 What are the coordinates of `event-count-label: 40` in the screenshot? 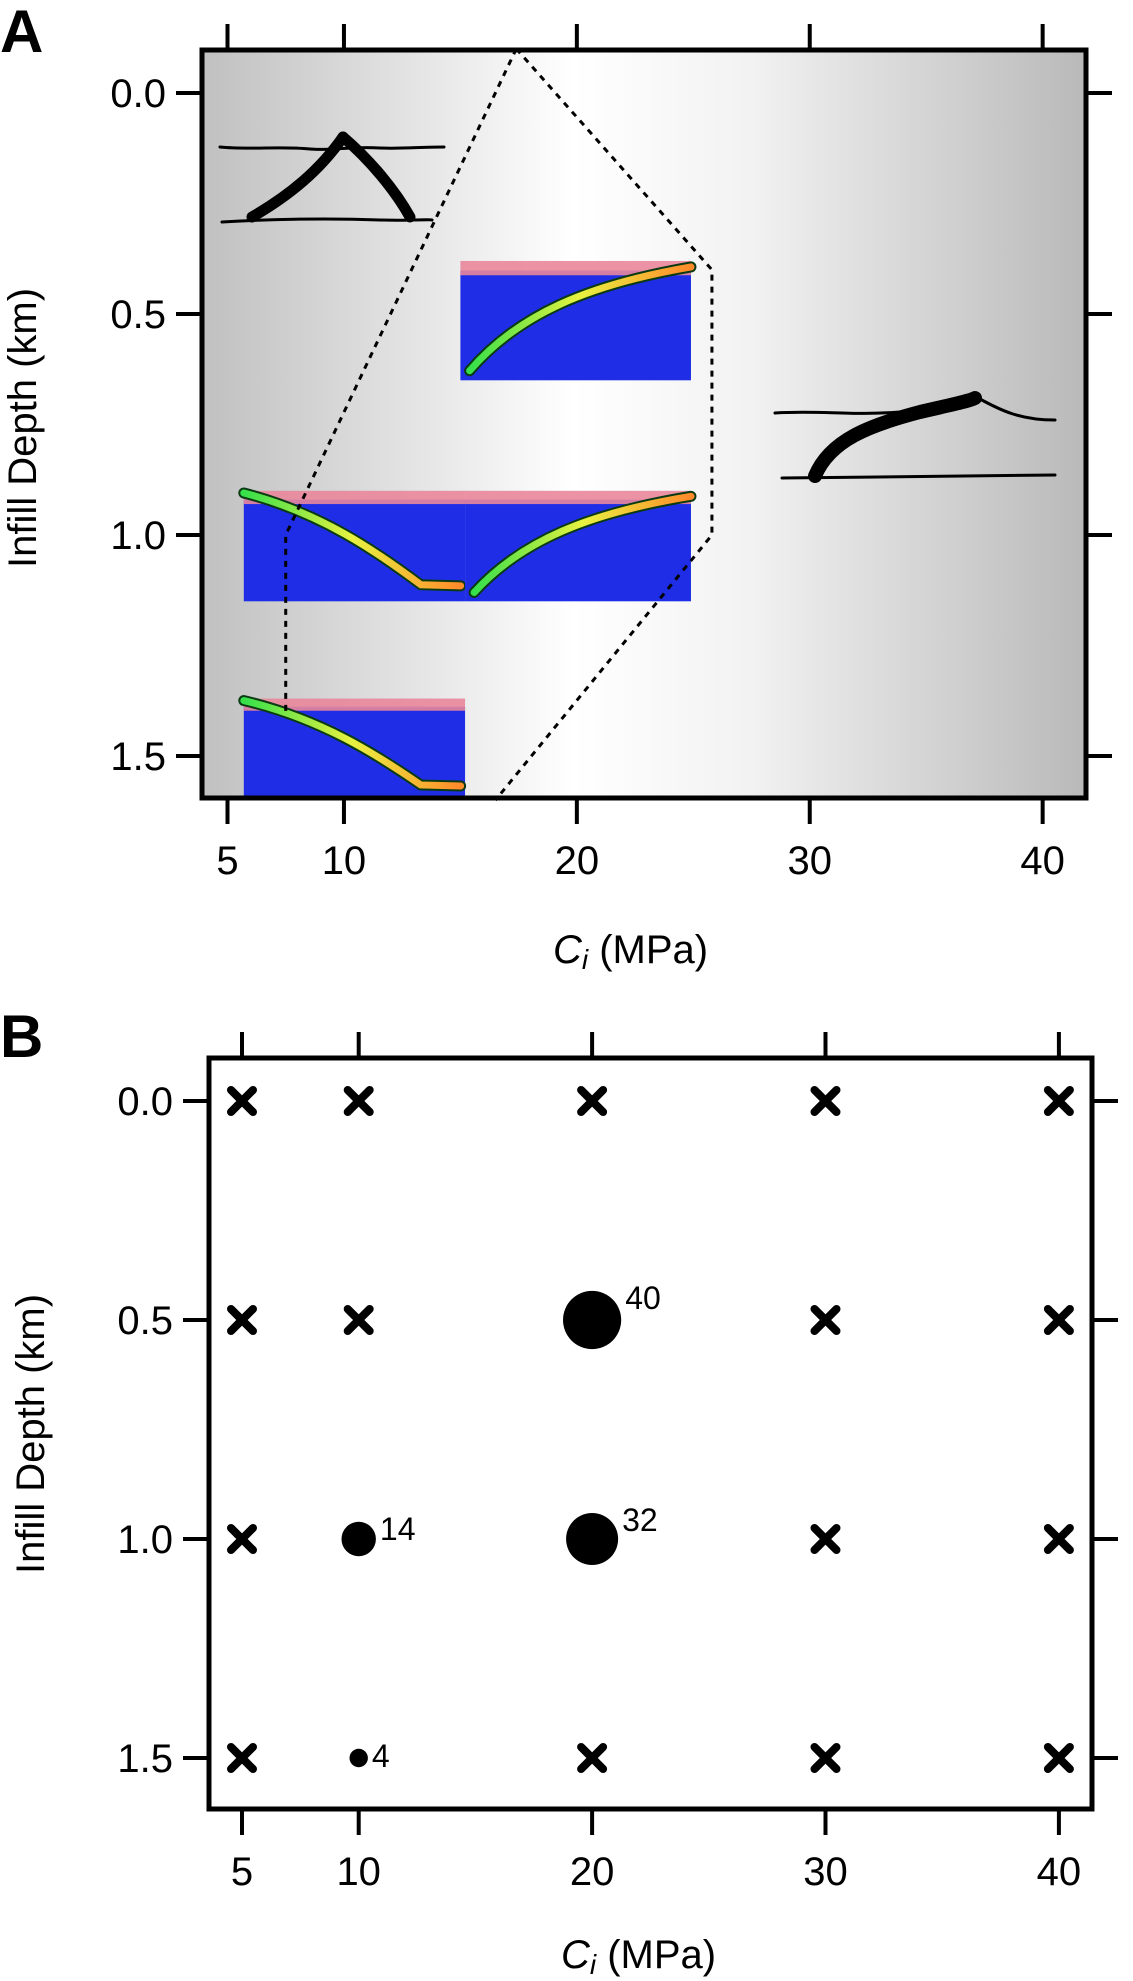 It's located at (643, 1298).